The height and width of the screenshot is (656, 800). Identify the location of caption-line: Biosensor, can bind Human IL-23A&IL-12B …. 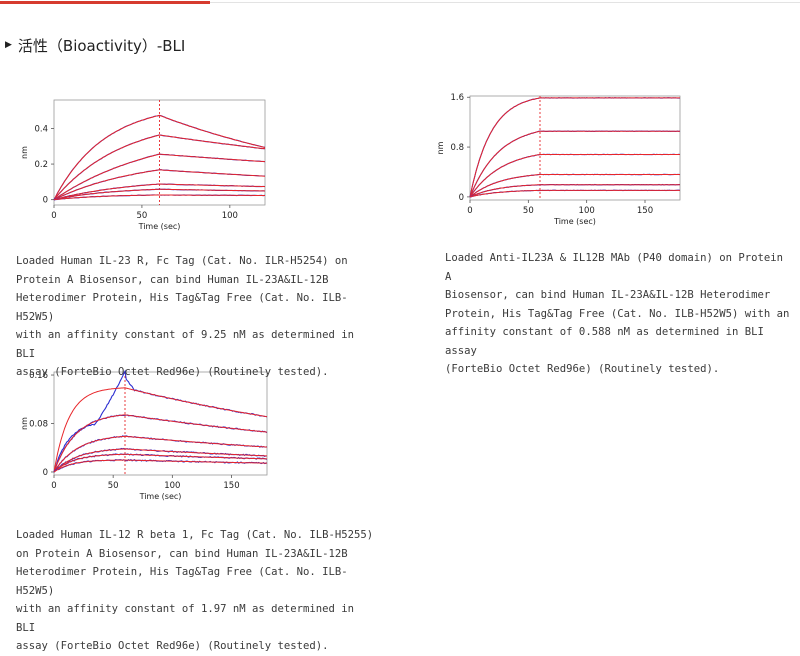
(608, 295).